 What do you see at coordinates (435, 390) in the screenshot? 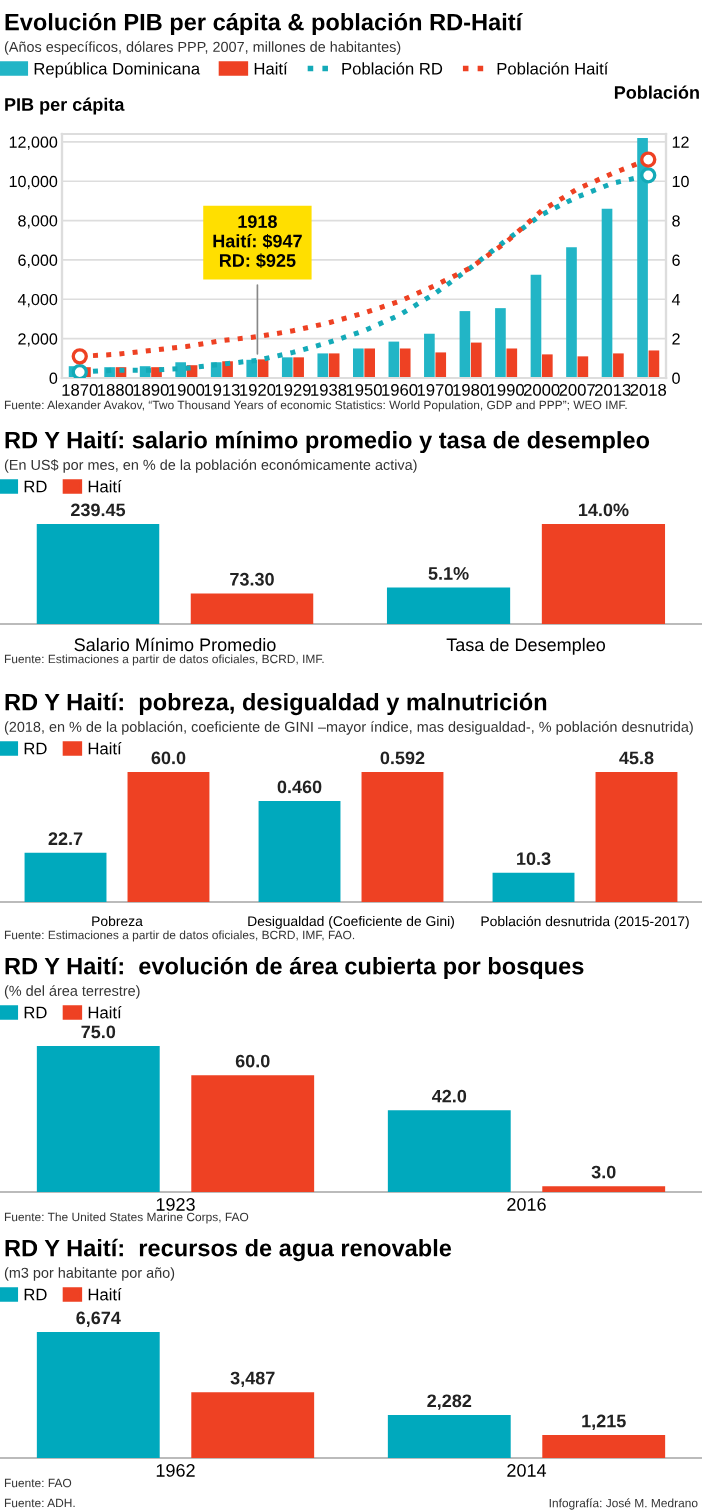
I see `x-tick-label: 1970` at bounding box center [435, 390].